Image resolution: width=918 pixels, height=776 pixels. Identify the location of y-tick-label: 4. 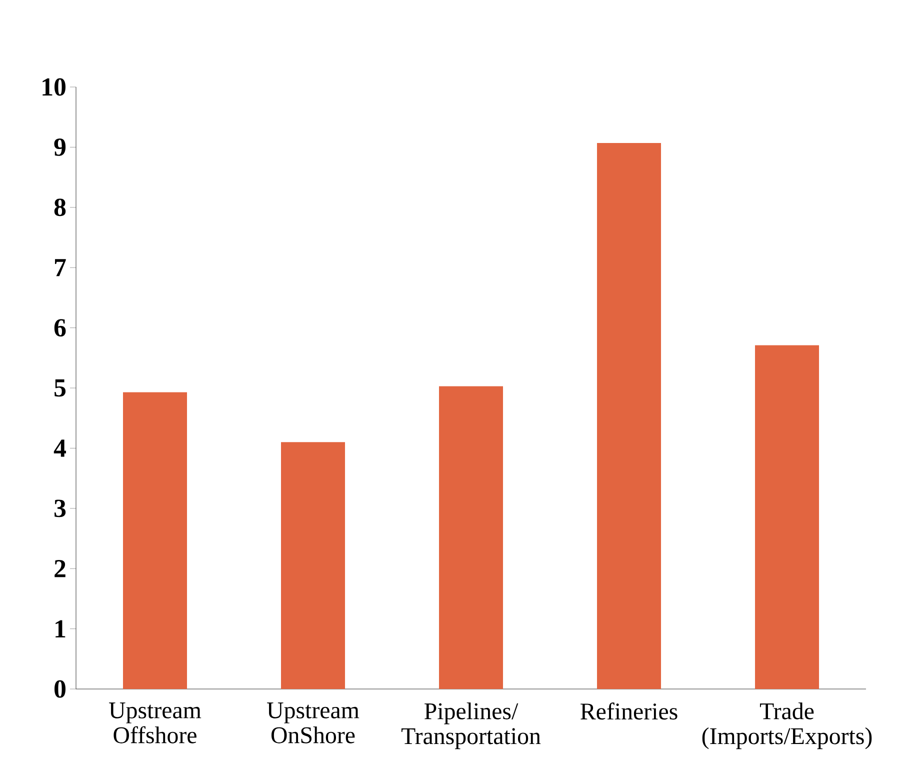
(60, 448).